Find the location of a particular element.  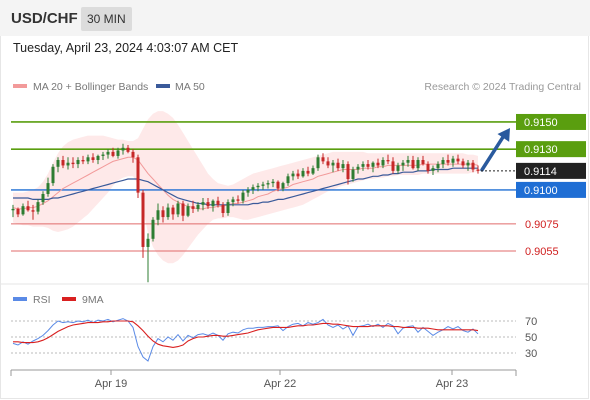

level-label-0.9055: 0.9055 is located at coordinates (542, 252).